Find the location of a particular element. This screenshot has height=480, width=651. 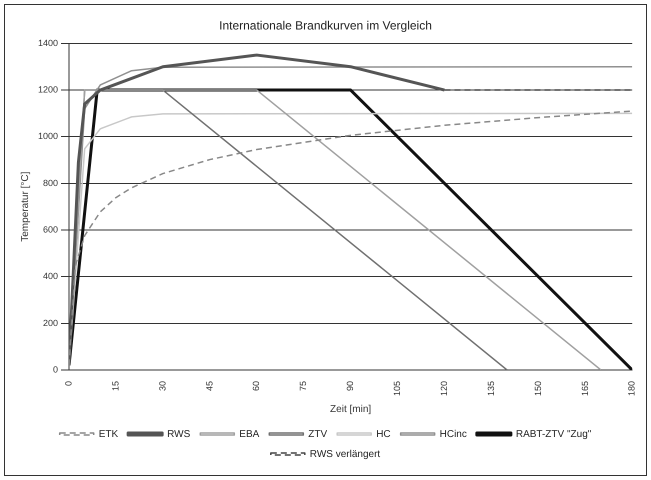

legend-label: RWS verlängert is located at coordinates (345, 454).